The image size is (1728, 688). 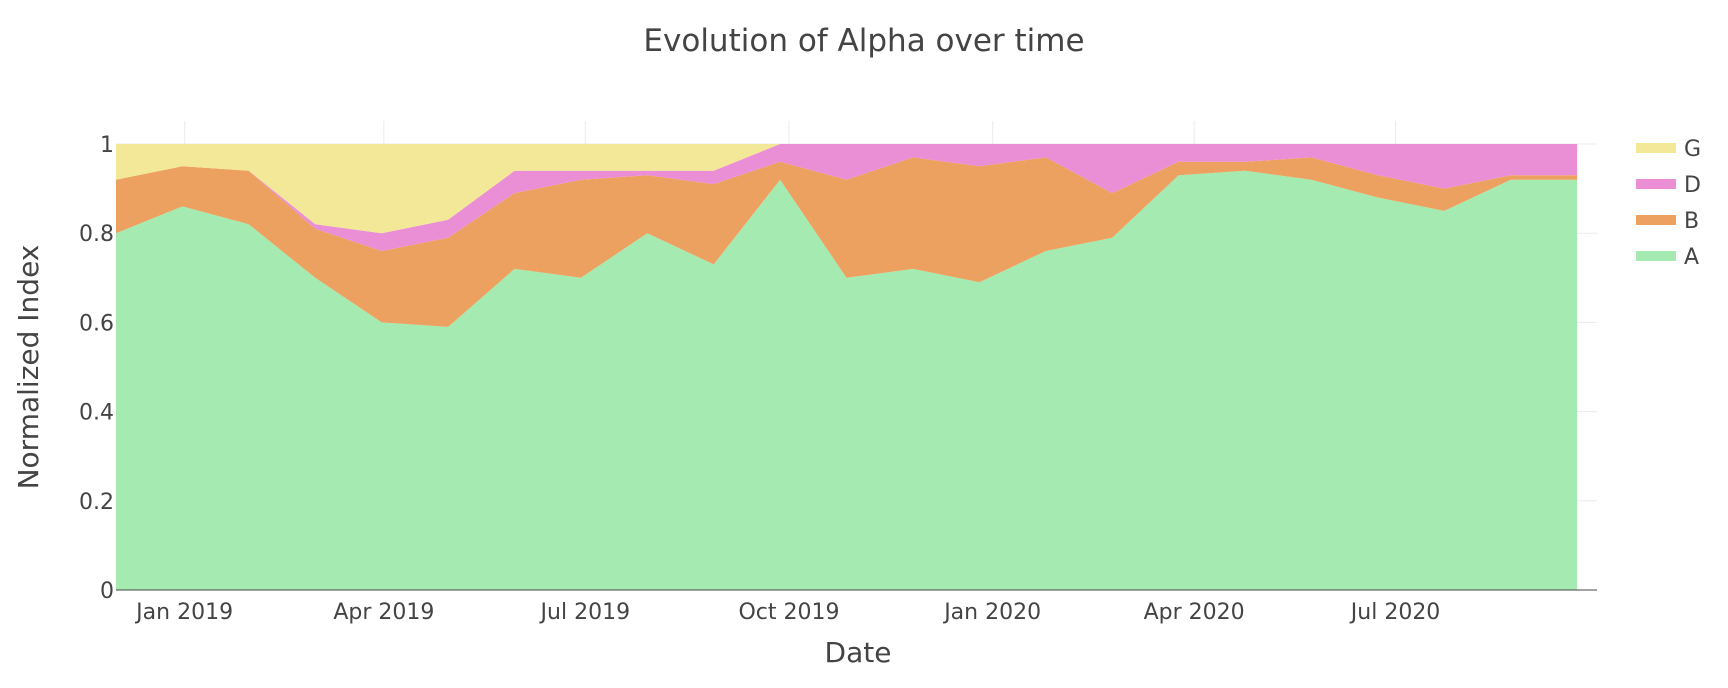 What do you see at coordinates (1691, 257) in the screenshot?
I see `legend-label: A` at bounding box center [1691, 257].